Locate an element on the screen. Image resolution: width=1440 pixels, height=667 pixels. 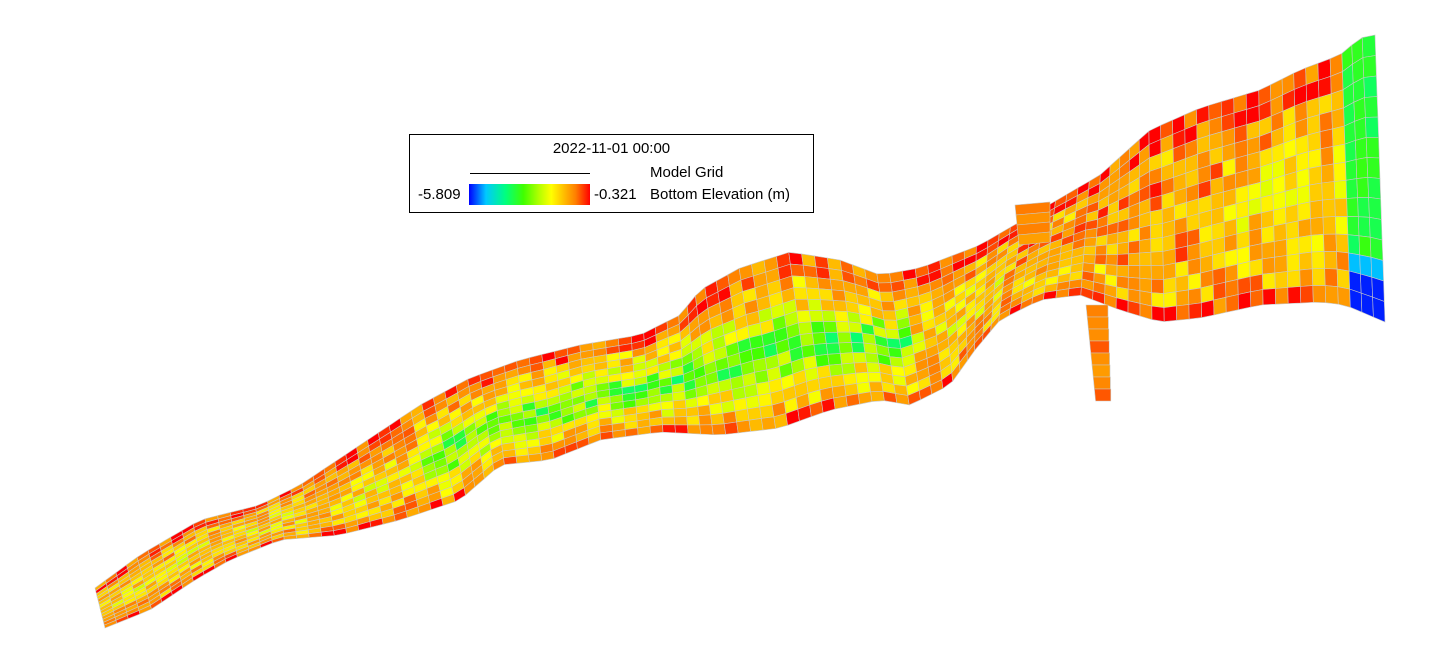
model-grid-line-swatch is located at coordinates (530, 173).